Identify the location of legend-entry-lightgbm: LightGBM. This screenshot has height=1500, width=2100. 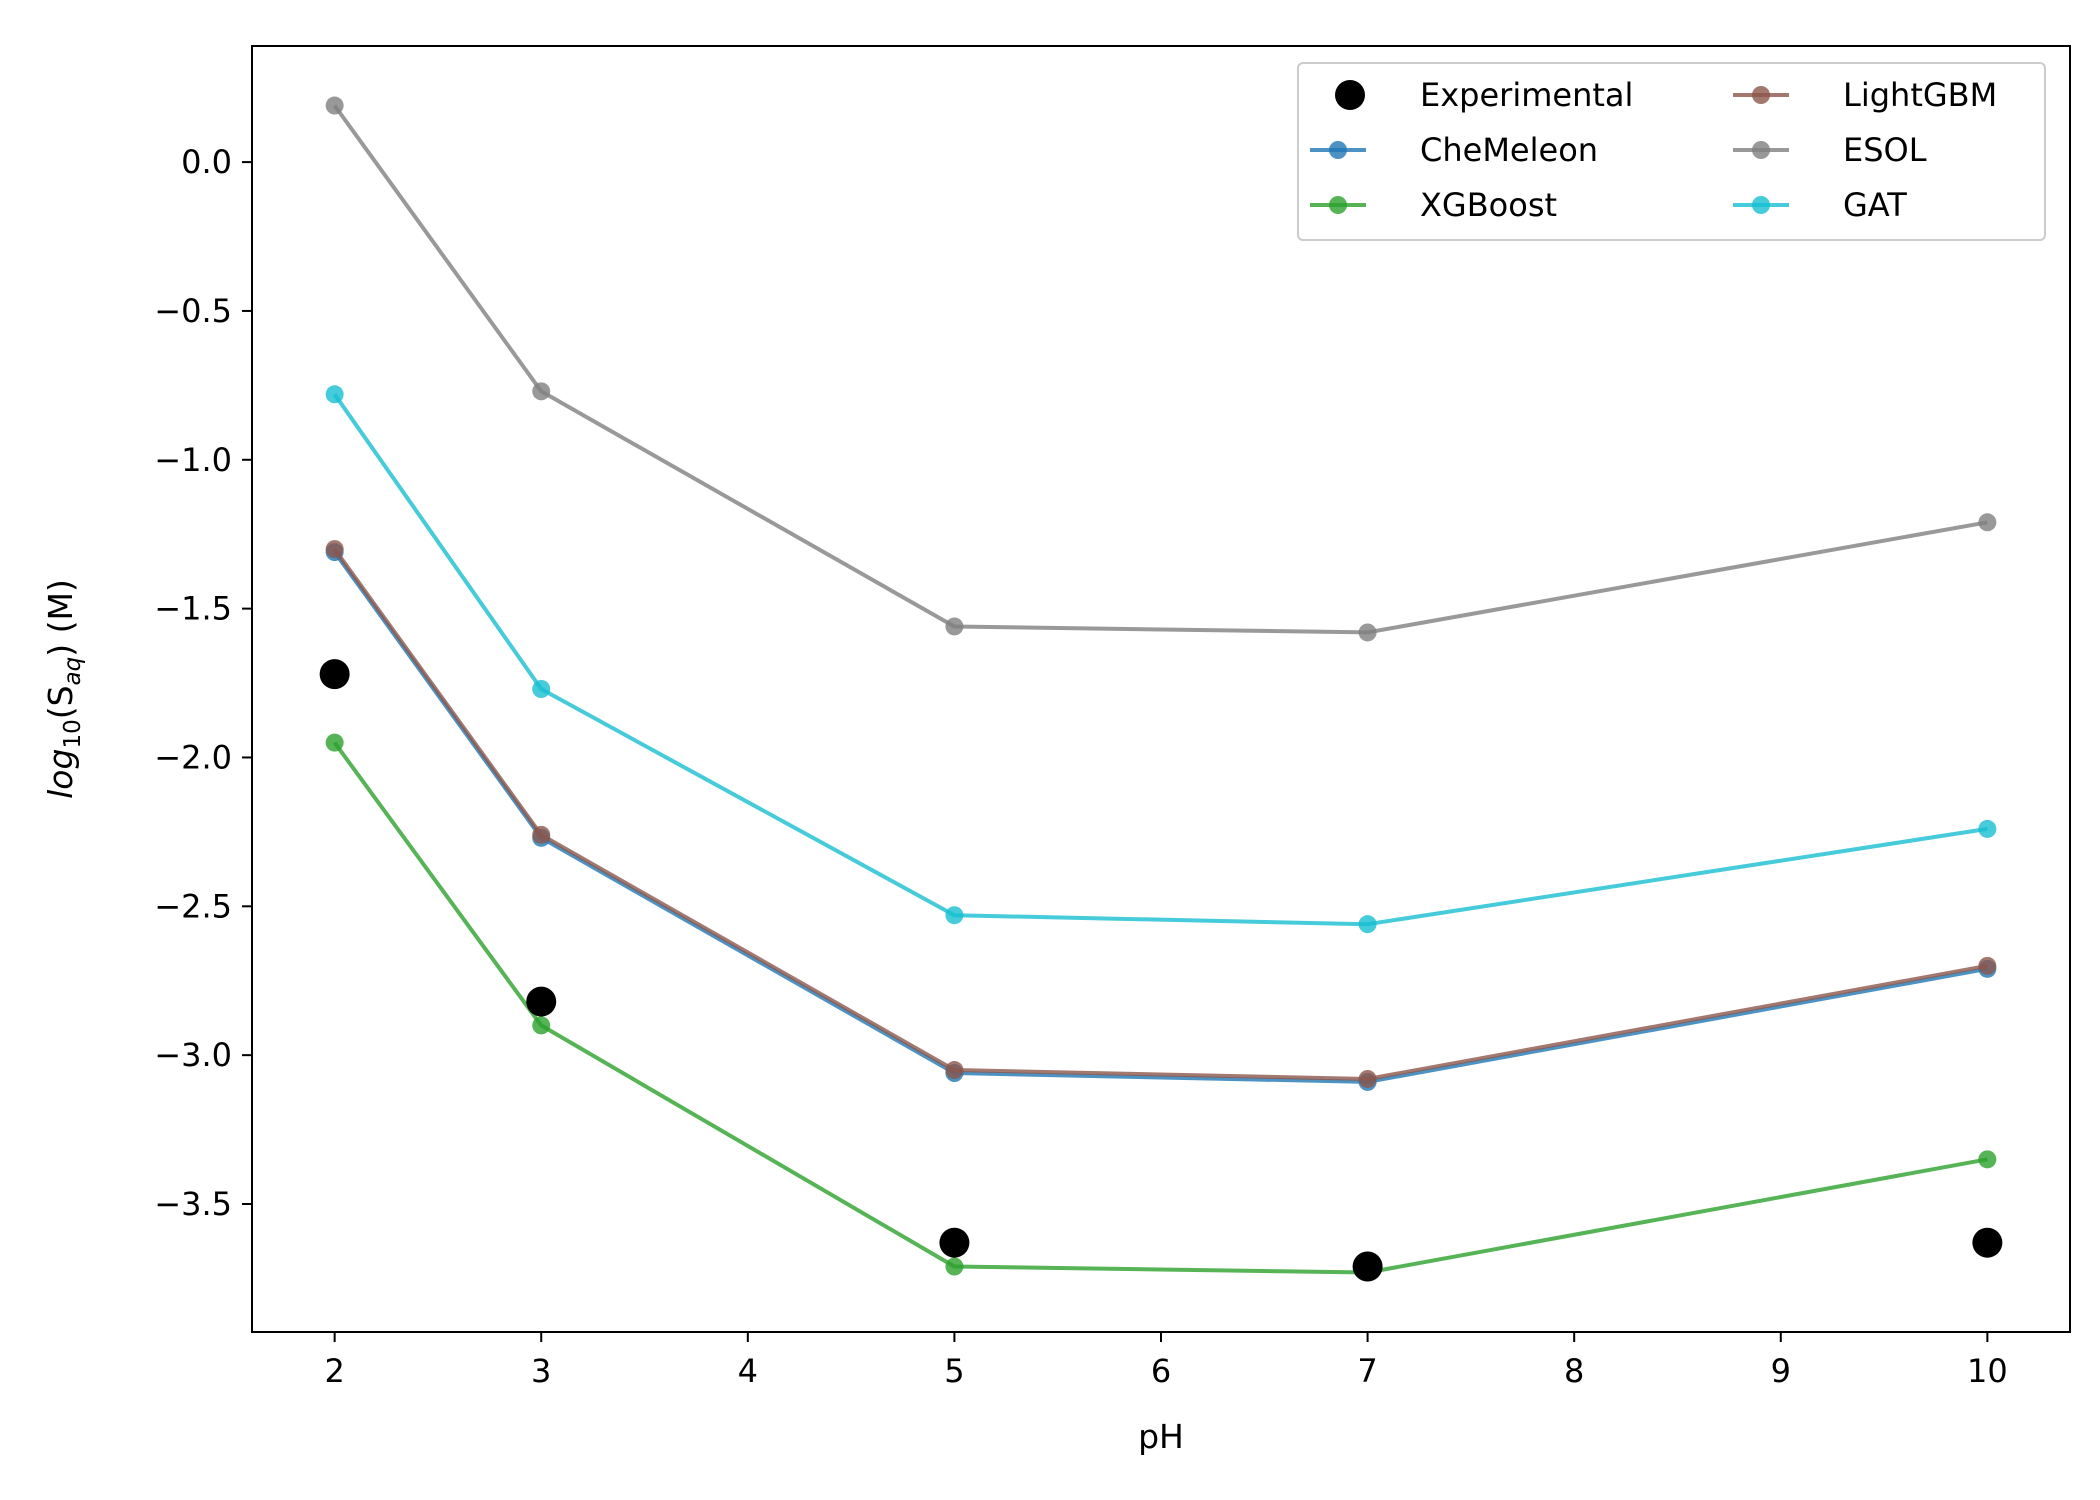
(1865, 95).